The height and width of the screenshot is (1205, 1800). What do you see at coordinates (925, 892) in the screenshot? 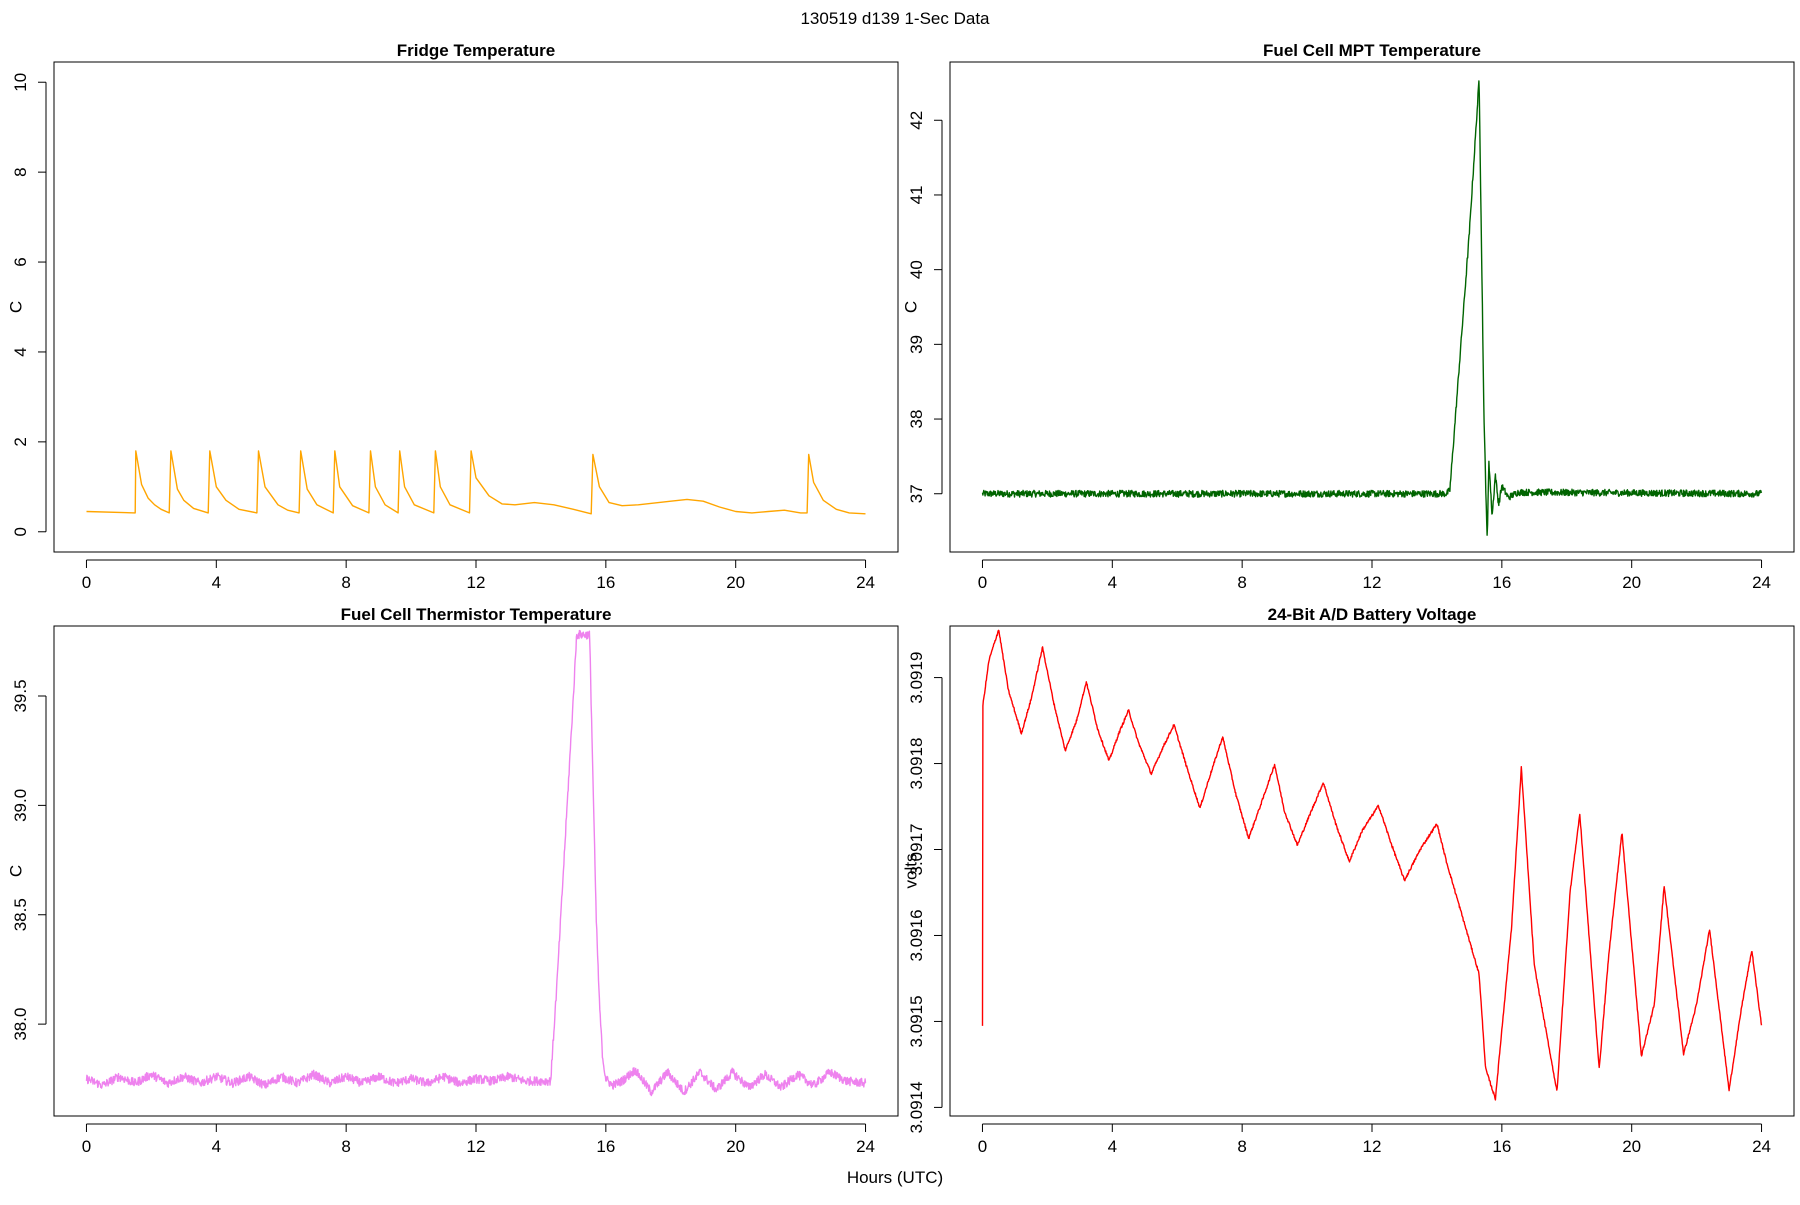
I see `y-axis: 3.0914 3.0915 3.0916 3.0917 3.0918 3.0919` at bounding box center [925, 892].